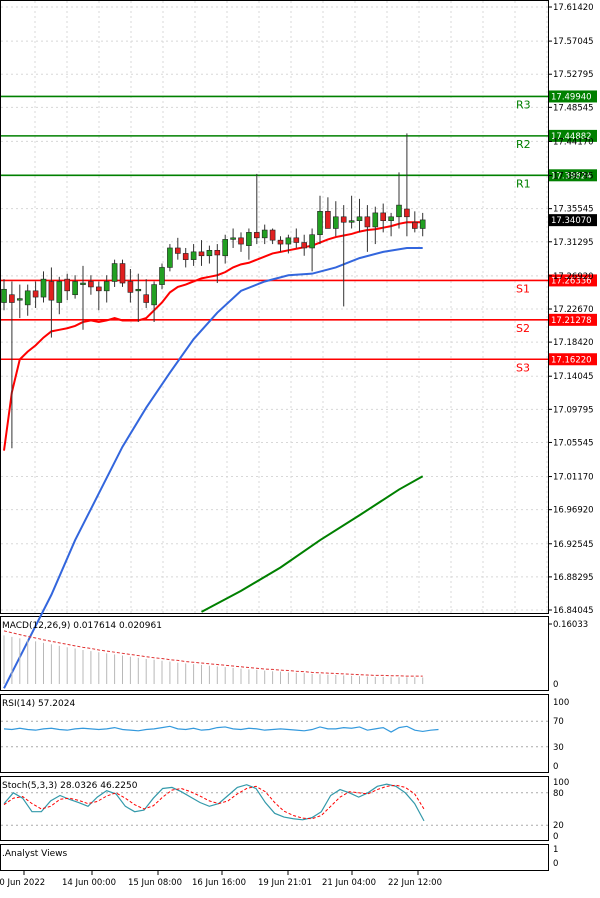 This screenshot has width=600, height=898. I want to click on level-tag-s1, so click(573, 280).